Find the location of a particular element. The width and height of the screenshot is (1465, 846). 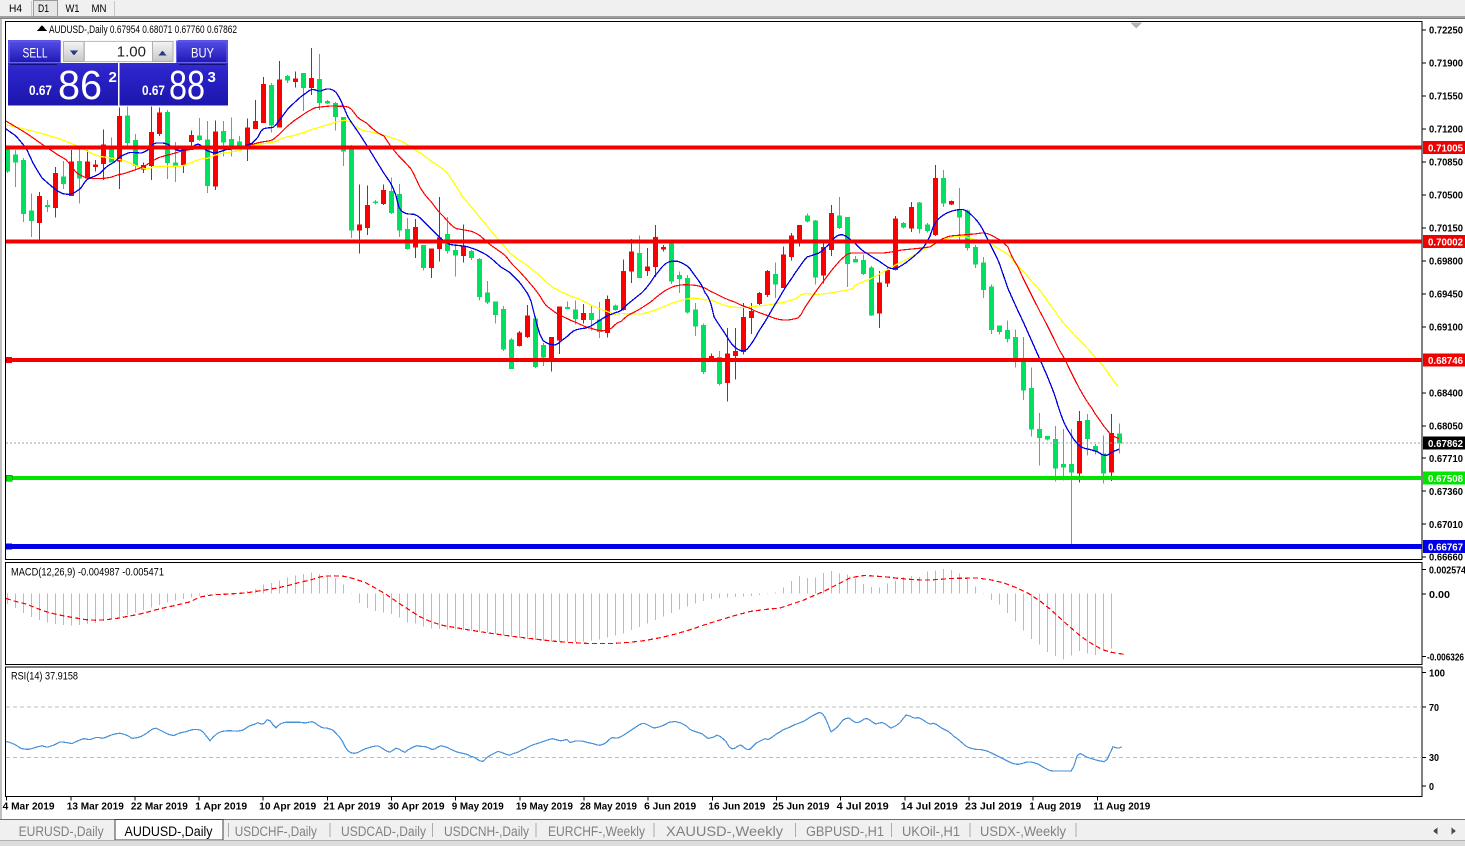

svg-text: 0.71550 is located at coordinates (1446, 97).